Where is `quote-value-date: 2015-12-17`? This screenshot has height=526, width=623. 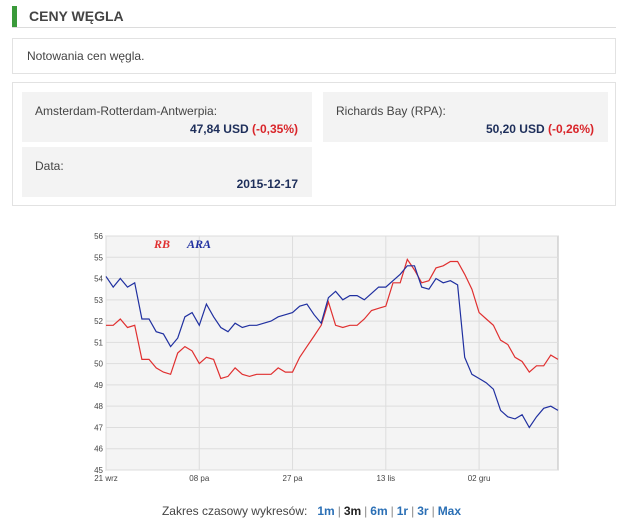 quote-value-date: 2015-12-17 is located at coordinates (267, 184).